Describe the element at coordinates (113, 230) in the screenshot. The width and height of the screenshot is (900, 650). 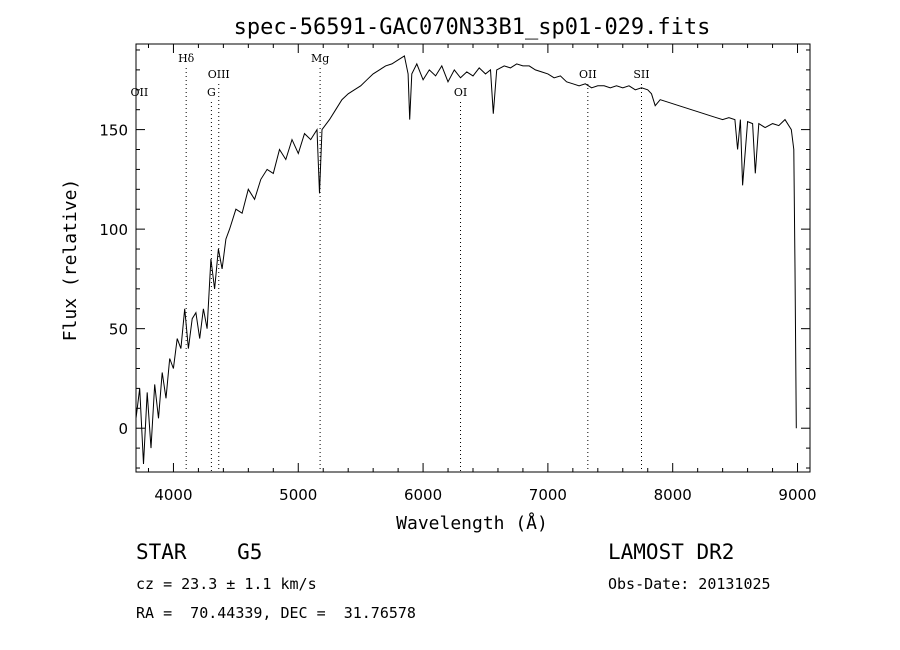
I see `y-tick-label: 100` at that location.